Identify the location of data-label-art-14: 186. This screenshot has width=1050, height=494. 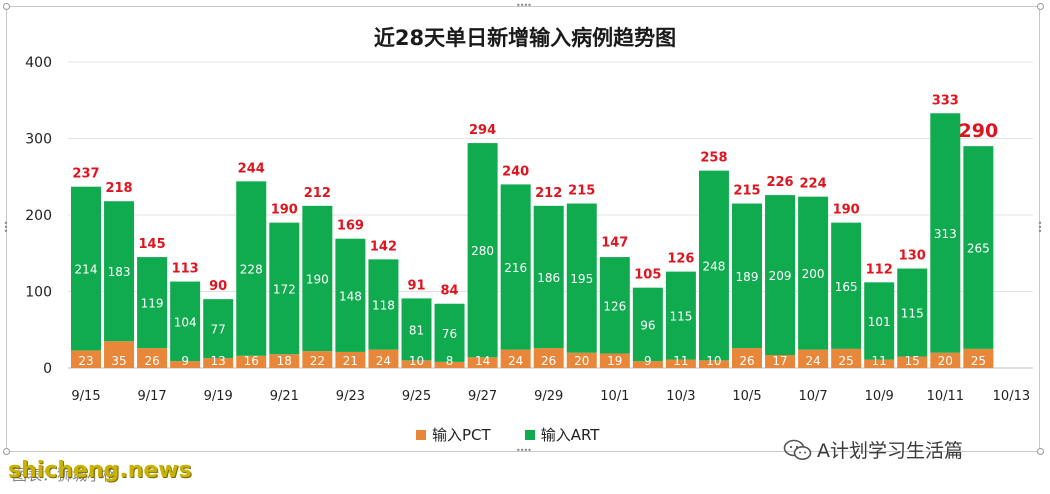
(548, 278).